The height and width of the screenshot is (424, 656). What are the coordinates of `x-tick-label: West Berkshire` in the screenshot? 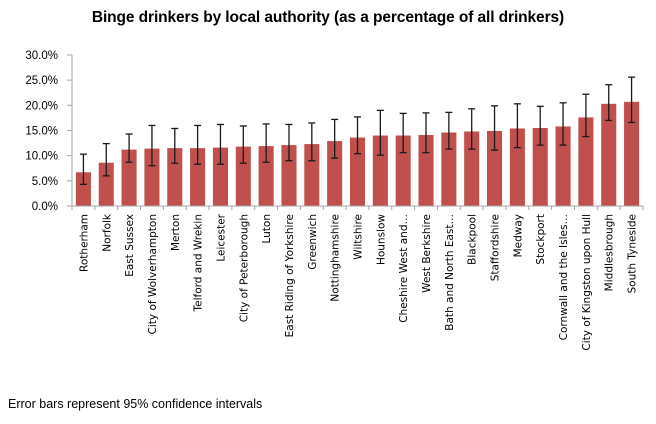 It's located at (427, 253).